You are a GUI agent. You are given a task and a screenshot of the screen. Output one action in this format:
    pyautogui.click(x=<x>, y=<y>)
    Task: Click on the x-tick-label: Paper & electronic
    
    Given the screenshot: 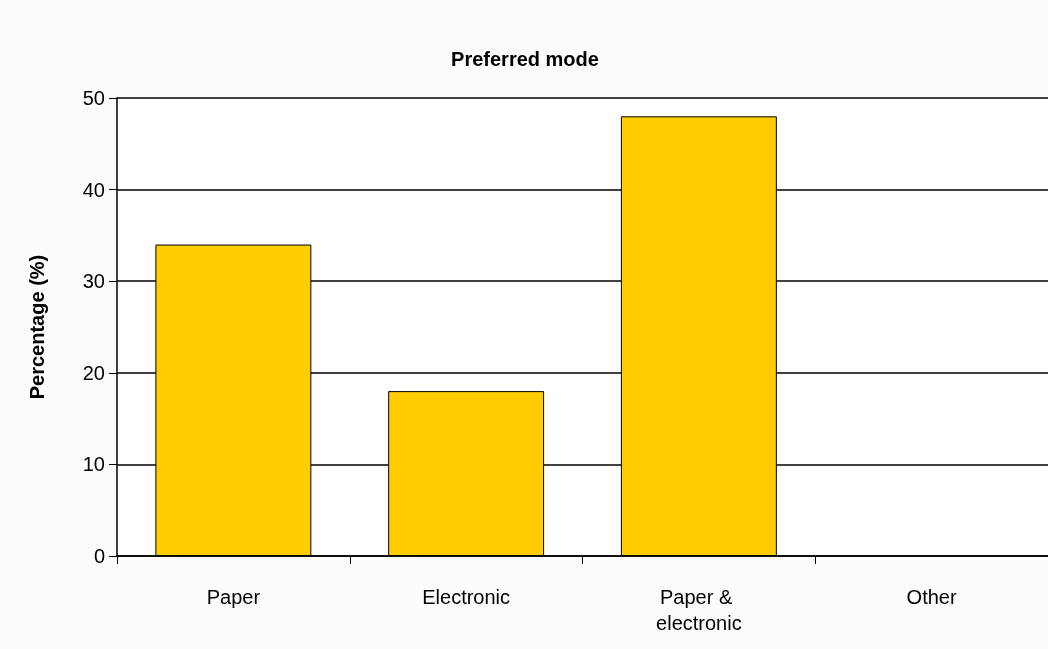 What is the action you would take?
    pyautogui.click(x=699, y=610)
    